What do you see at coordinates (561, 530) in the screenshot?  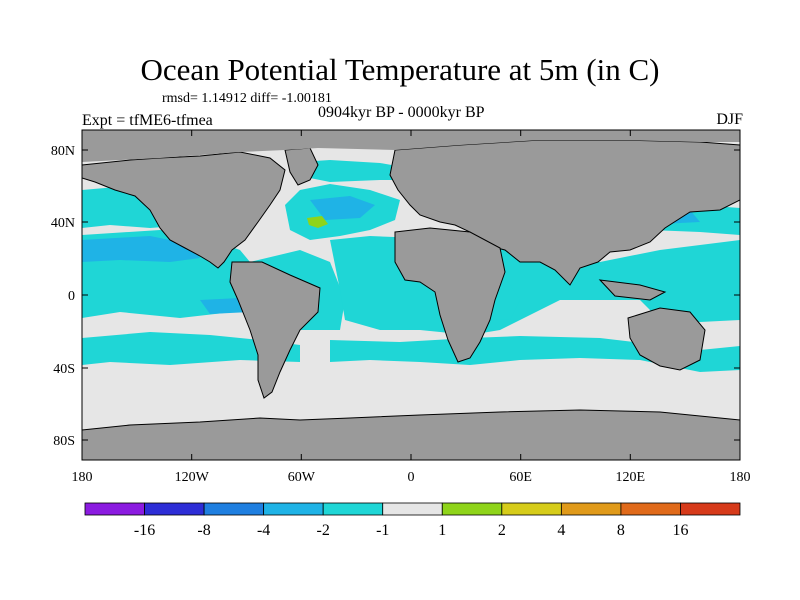 I see `colorbar-label: 4` at bounding box center [561, 530].